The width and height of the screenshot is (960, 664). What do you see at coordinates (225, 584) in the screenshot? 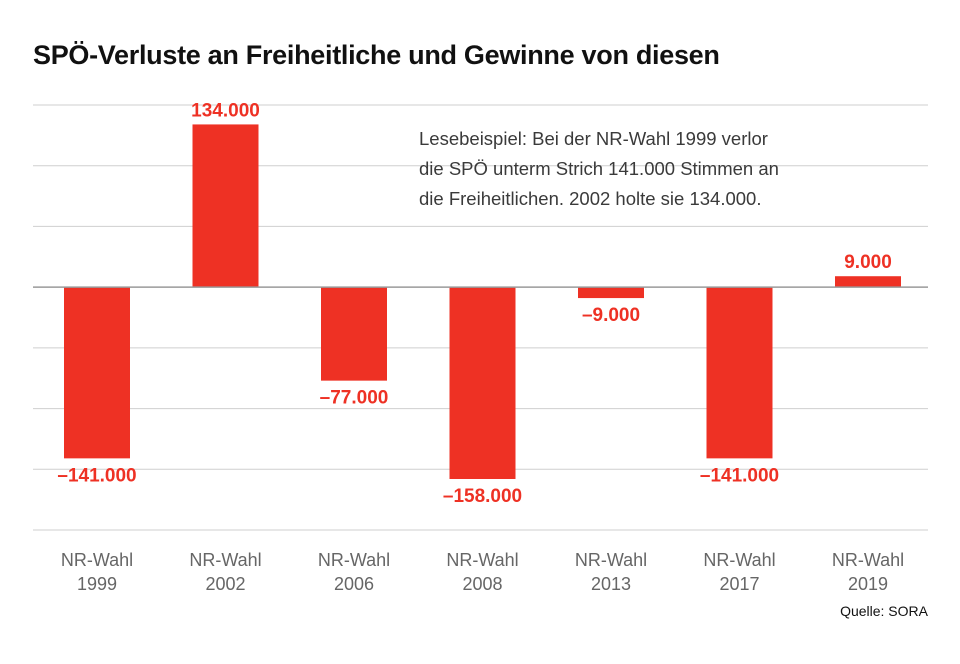
I see `category-label-2002-line-2: 2002` at bounding box center [225, 584].